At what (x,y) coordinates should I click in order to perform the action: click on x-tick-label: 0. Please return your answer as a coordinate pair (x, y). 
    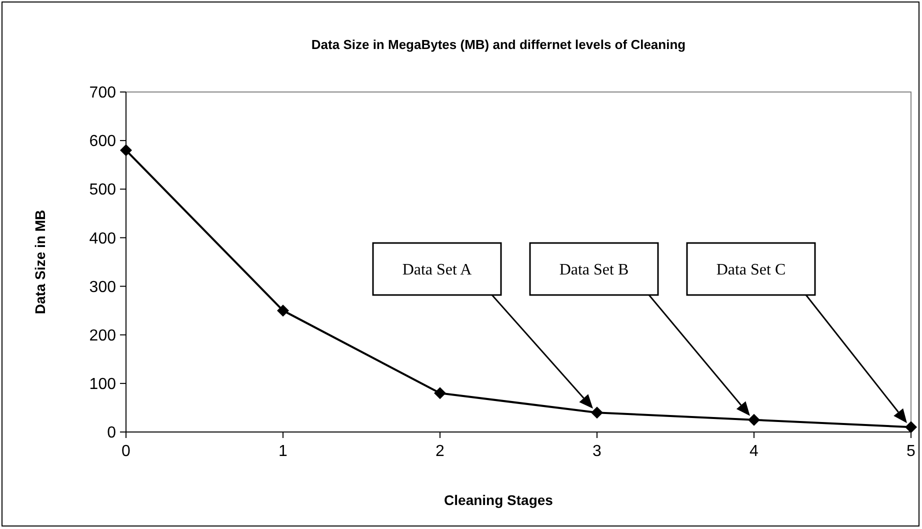
    Looking at the image, I should click on (126, 451).